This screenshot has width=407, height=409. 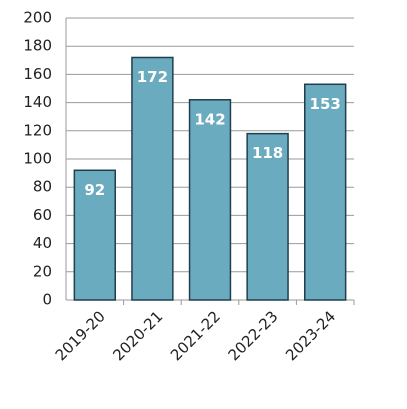 I want to click on x-tick-label: 2021-22, so click(x=195, y=335).